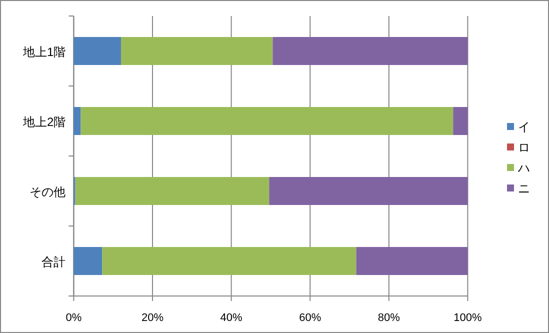 Image resolution: width=549 pixels, height=333 pixels. What do you see at coordinates (524, 189) in the screenshot?
I see `legend-label: ニ` at bounding box center [524, 189].